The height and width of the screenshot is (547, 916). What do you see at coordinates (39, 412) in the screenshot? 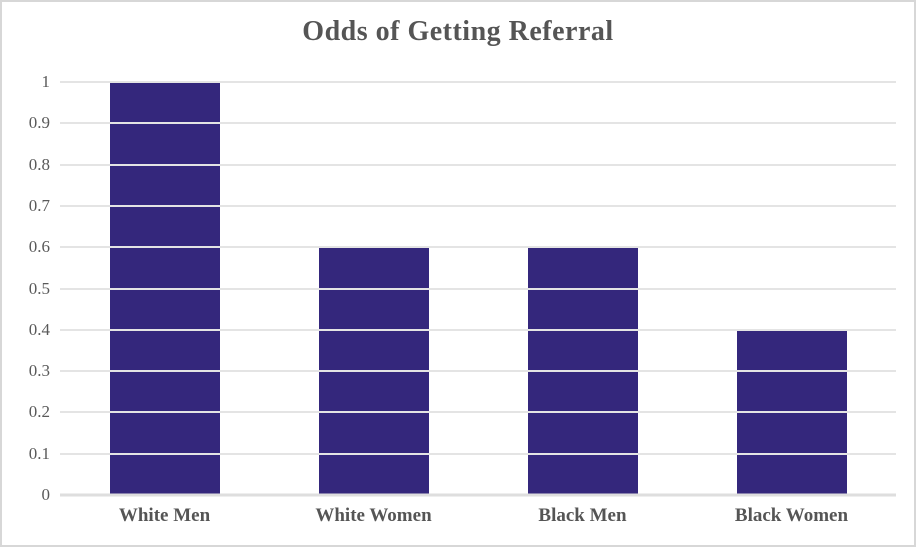
I see `y-tick-label: 0.2` at bounding box center [39, 412].